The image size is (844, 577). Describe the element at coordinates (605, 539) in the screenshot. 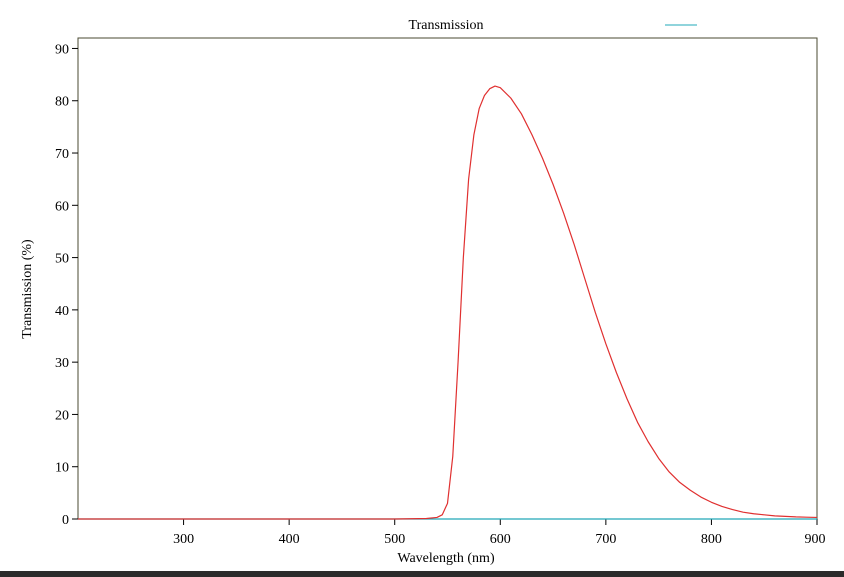

I see `x-tick-label: 700` at that location.